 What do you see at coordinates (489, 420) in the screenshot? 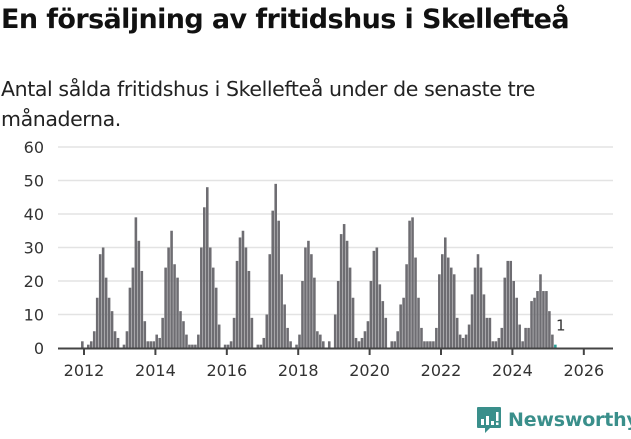
I see `newsworthy-chart-bubble-icon` at bounding box center [489, 420].